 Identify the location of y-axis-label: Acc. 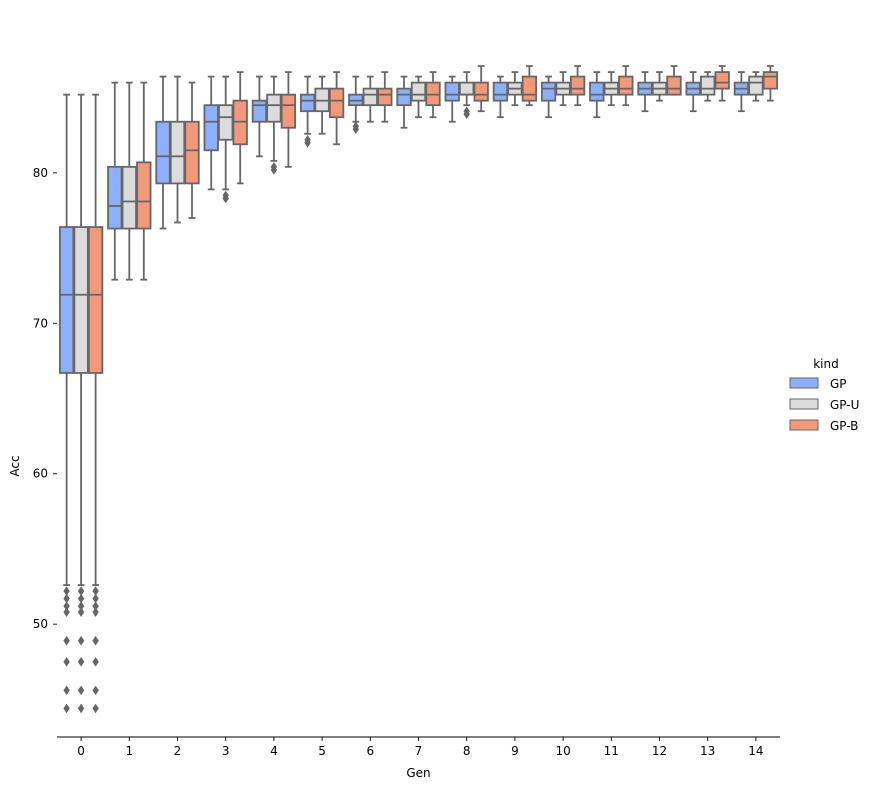
(15, 465).